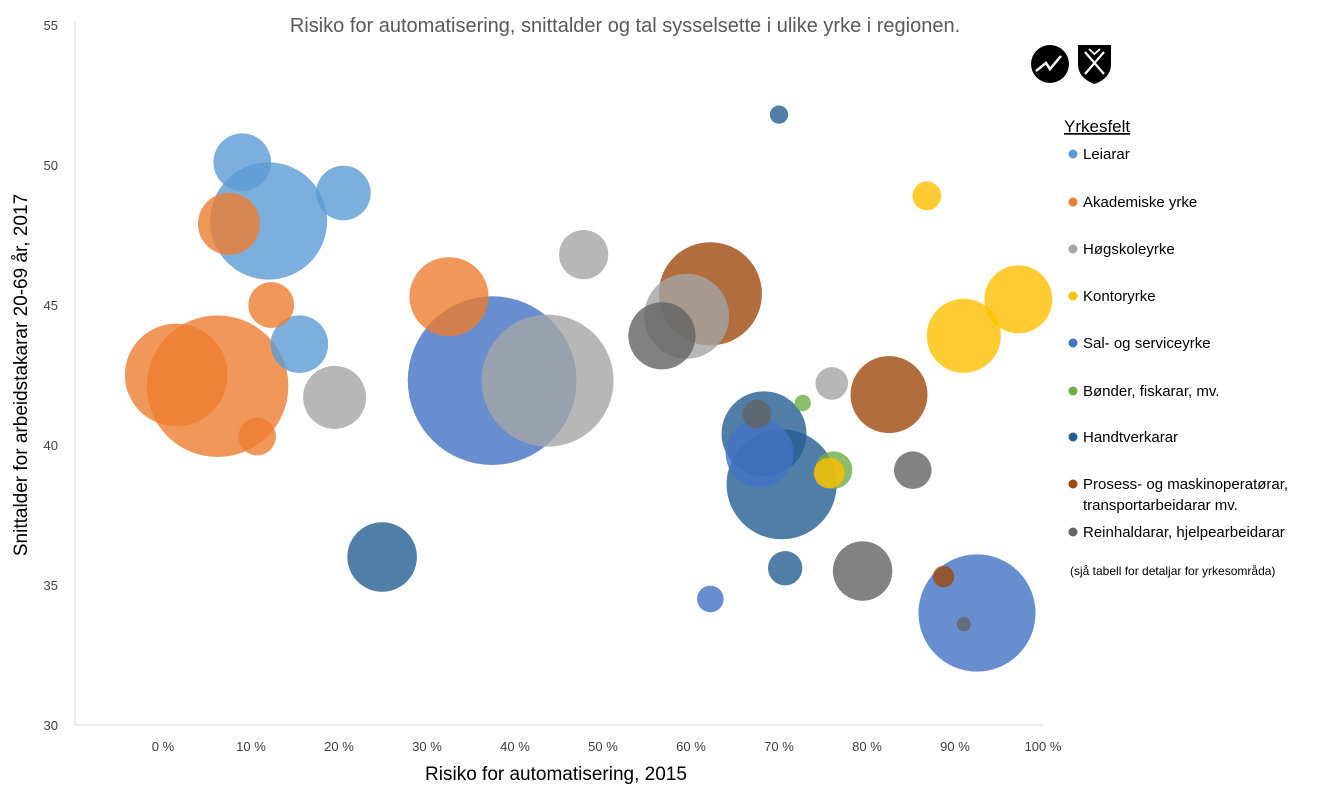 This screenshot has height=786, width=1323. What do you see at coordinates (51, 375) in the screenshot?
I see `y-tick-labels: 30 35 40 45 50 55` at bounding box center [51, 375].